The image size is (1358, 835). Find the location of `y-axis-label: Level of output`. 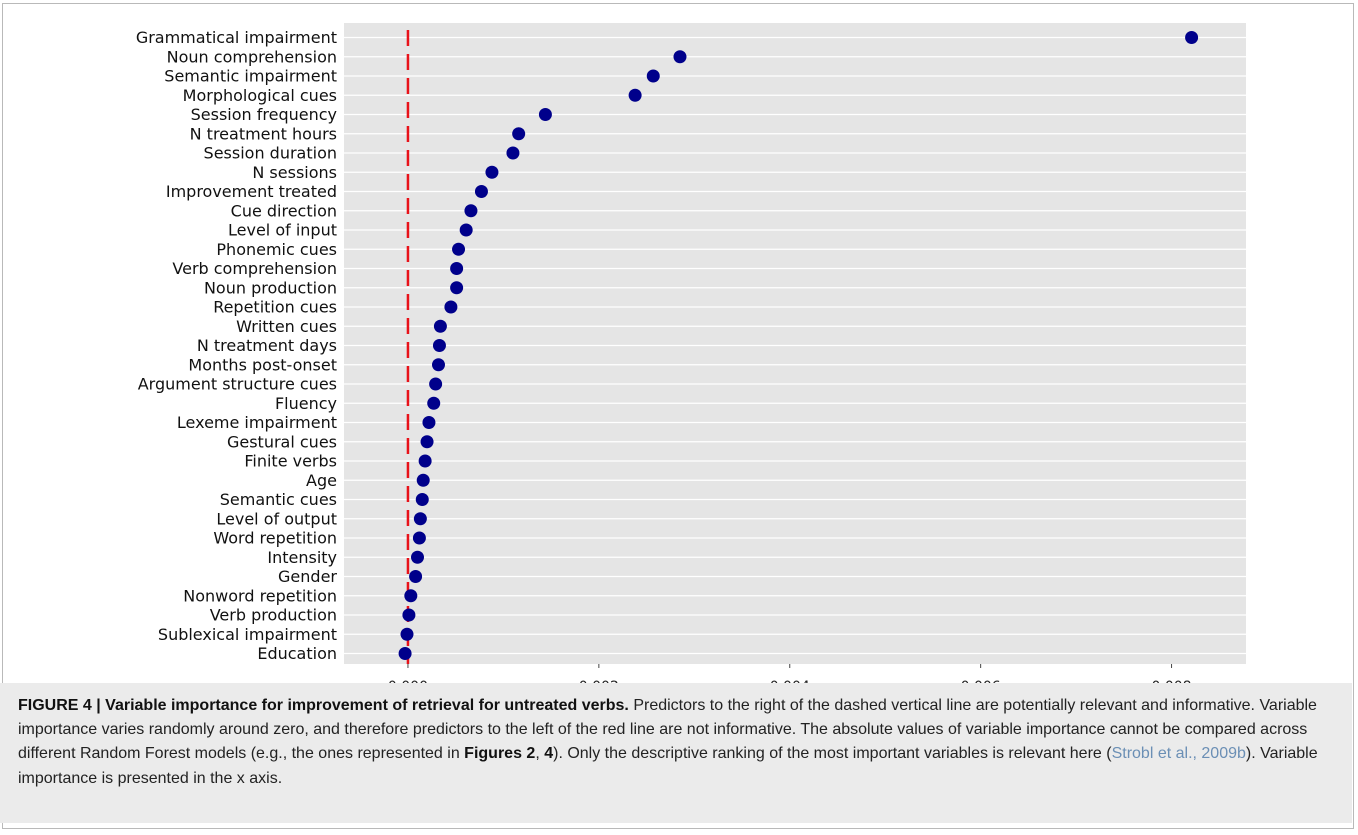

y-axis-label: Level of output is located at coordinates (276, 518).